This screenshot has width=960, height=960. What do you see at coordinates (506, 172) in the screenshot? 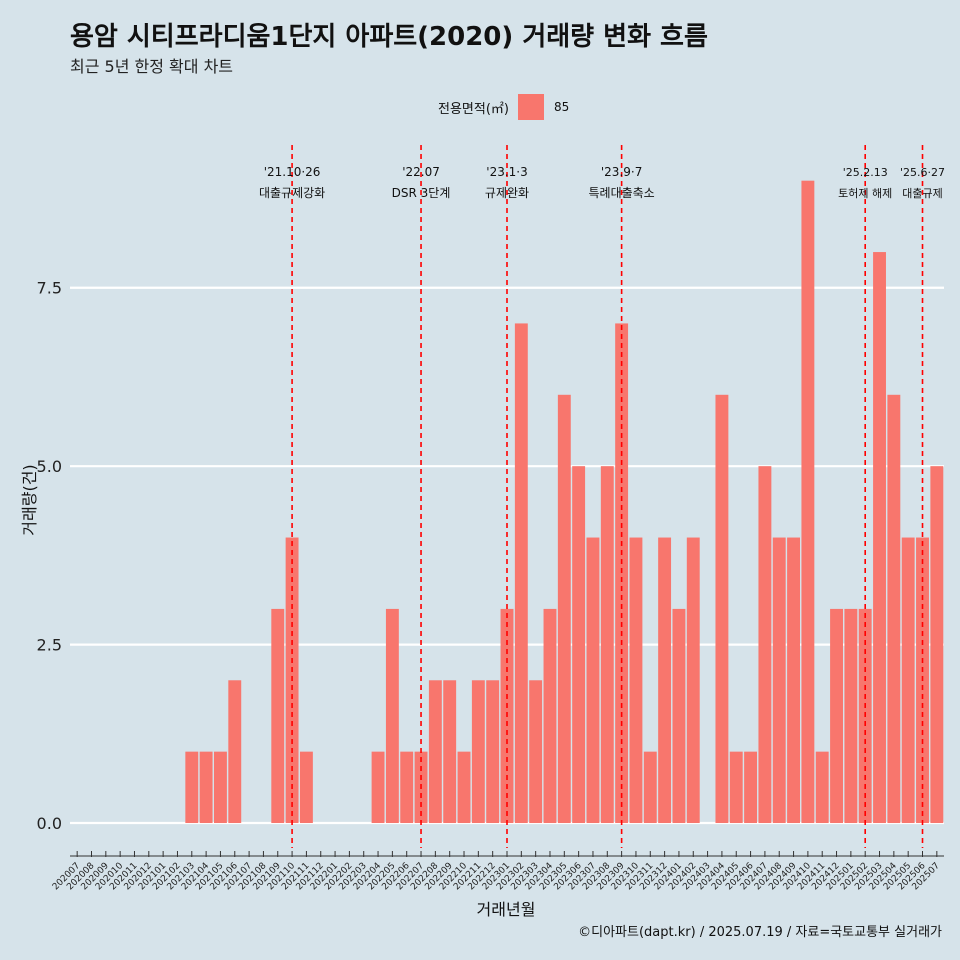
I see `event-date-label: '23.1·3` at bounding box center [506, 172].